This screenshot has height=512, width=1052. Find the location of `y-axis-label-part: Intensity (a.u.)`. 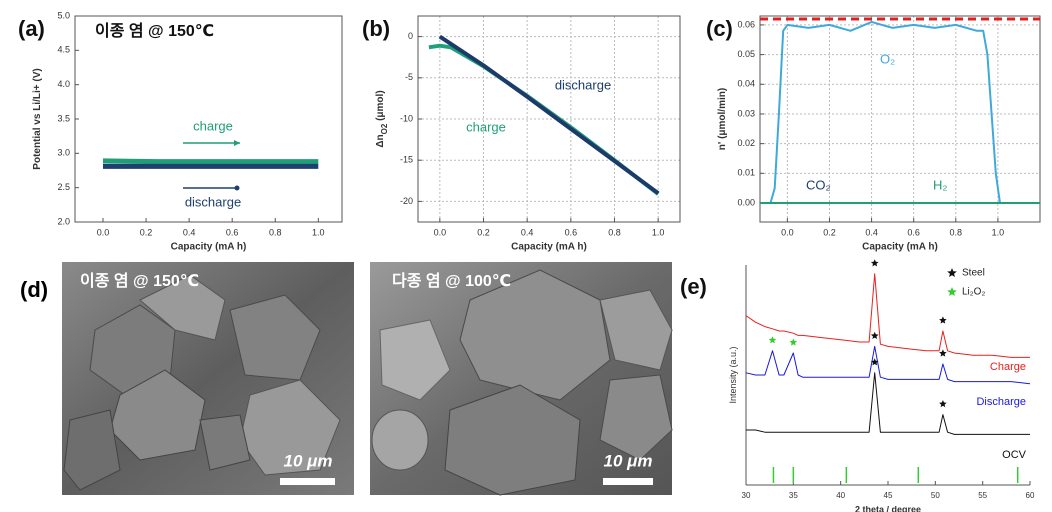

y-axis-label-part: Intensity (a.u.) is located at coordinates (733, 374).